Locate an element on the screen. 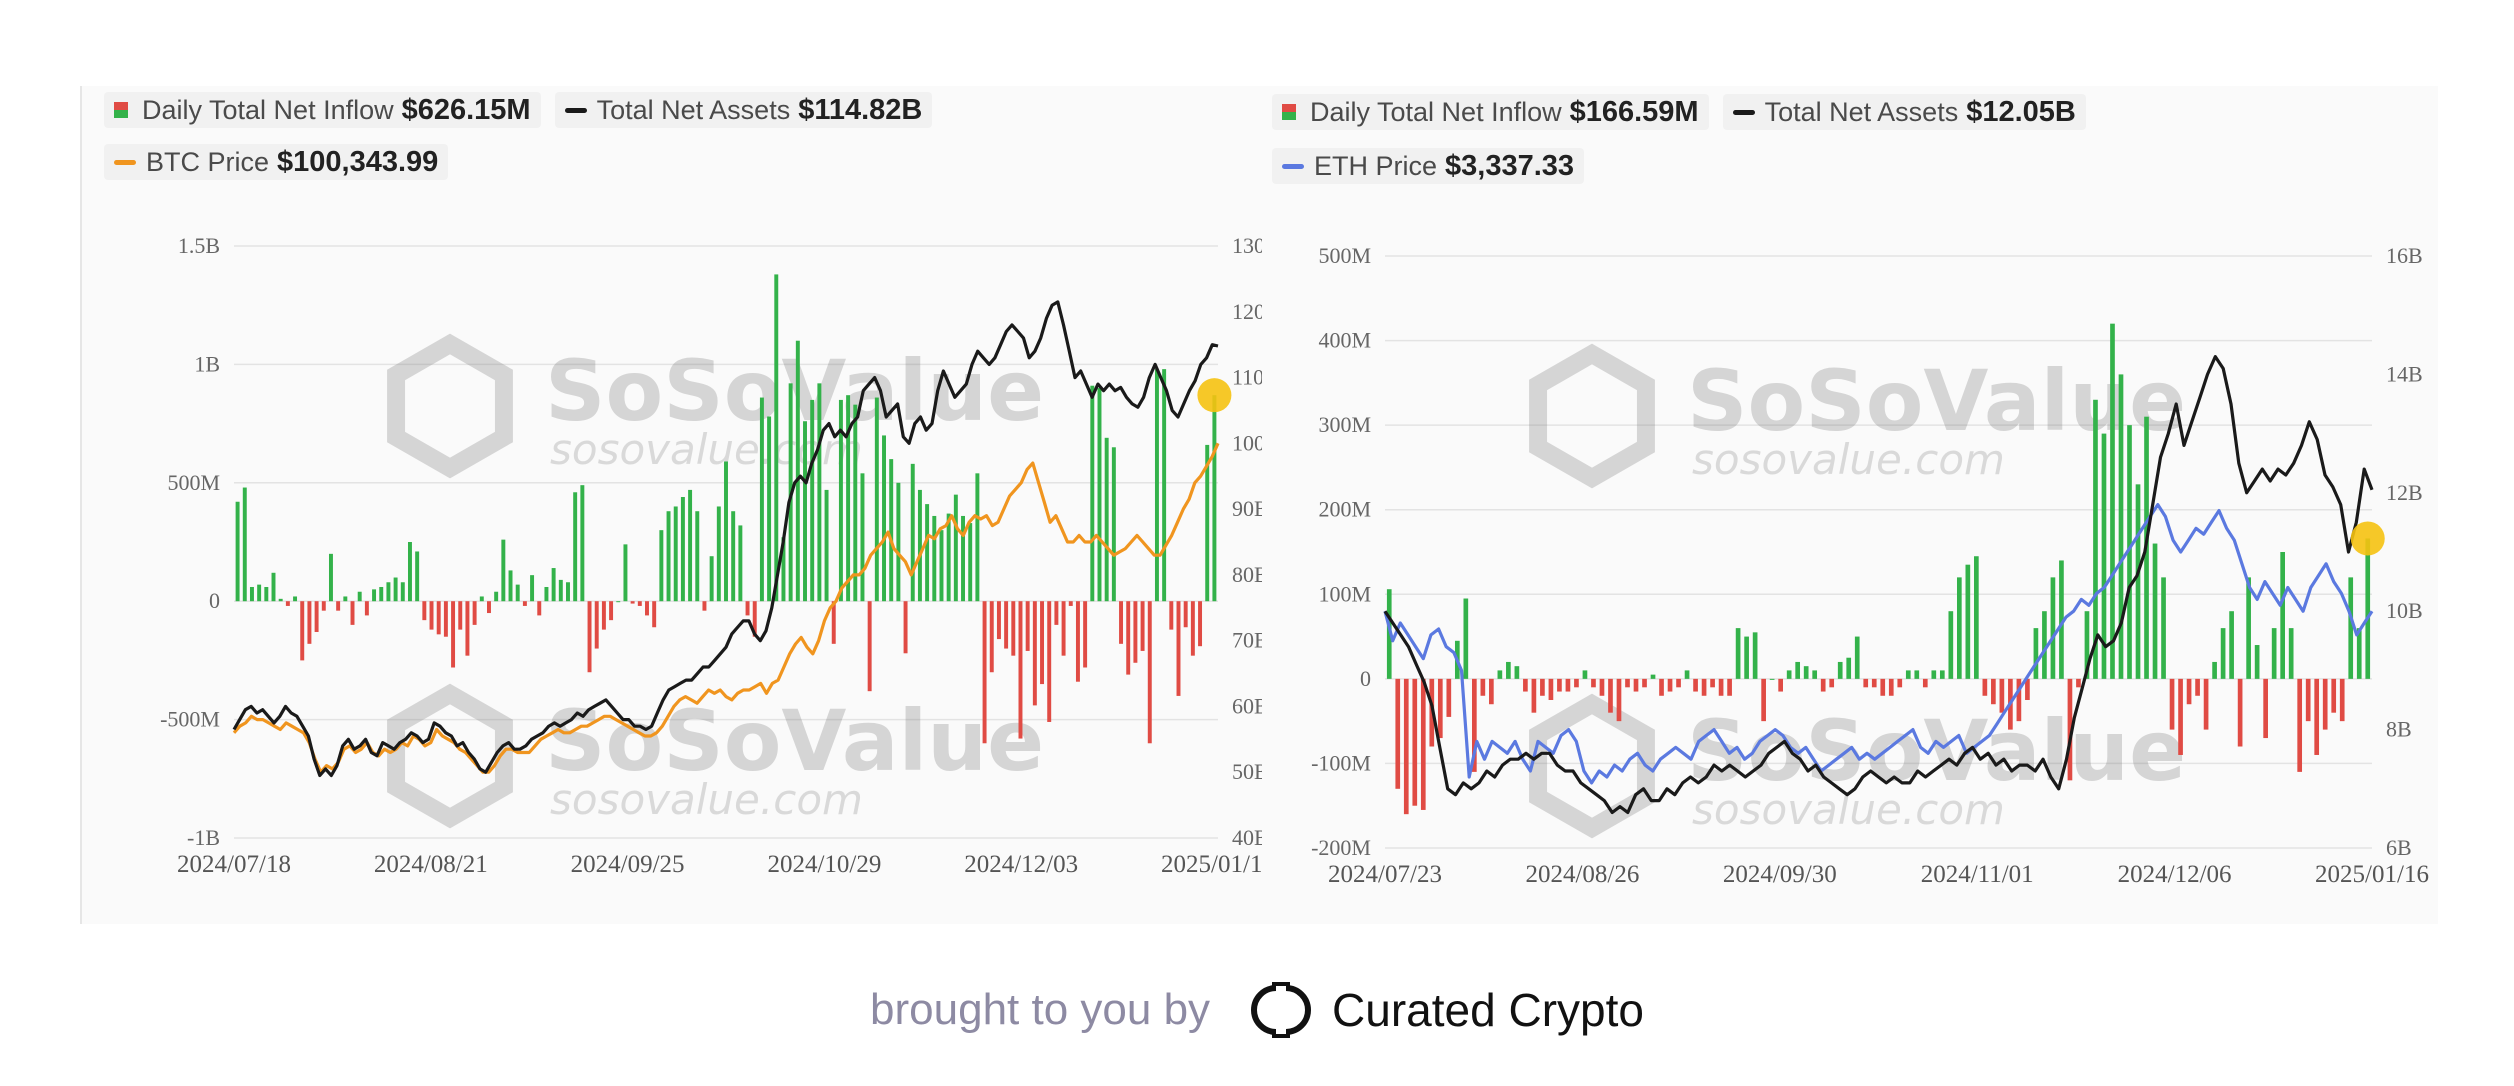 This screenshot has height=1086, width=2514. legend-daily-inflow: Daily Total Net Inflow $626.15M is located at coordinates (322, 110).